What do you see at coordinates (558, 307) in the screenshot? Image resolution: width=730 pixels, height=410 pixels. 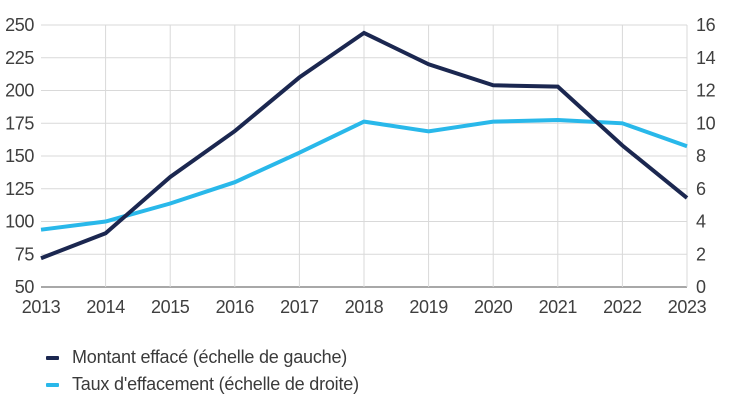 I see `x-axis-tick-label: 2021` at bounding box center [558, 307].